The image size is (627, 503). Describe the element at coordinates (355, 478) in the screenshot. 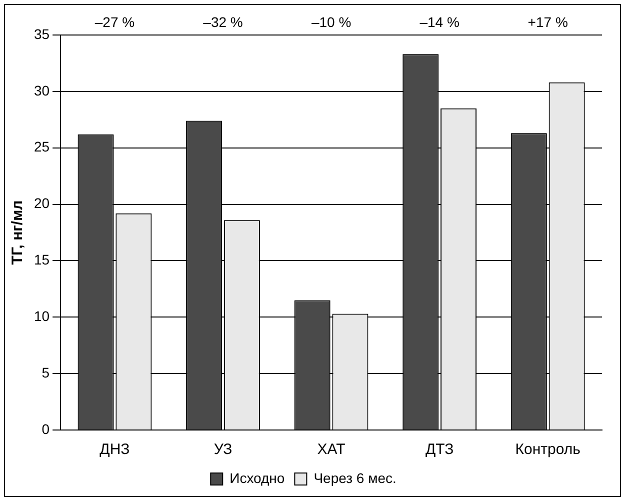

I see `legend-label: Через 6 мес.` at that location.